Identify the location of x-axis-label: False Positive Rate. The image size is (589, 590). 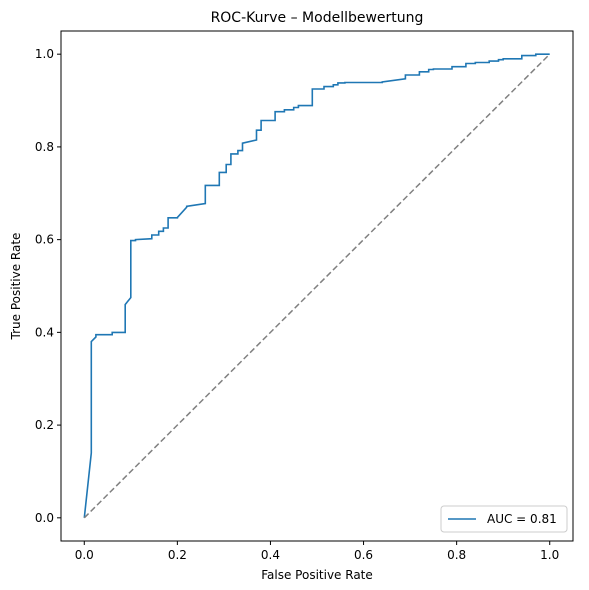
(317, 575).